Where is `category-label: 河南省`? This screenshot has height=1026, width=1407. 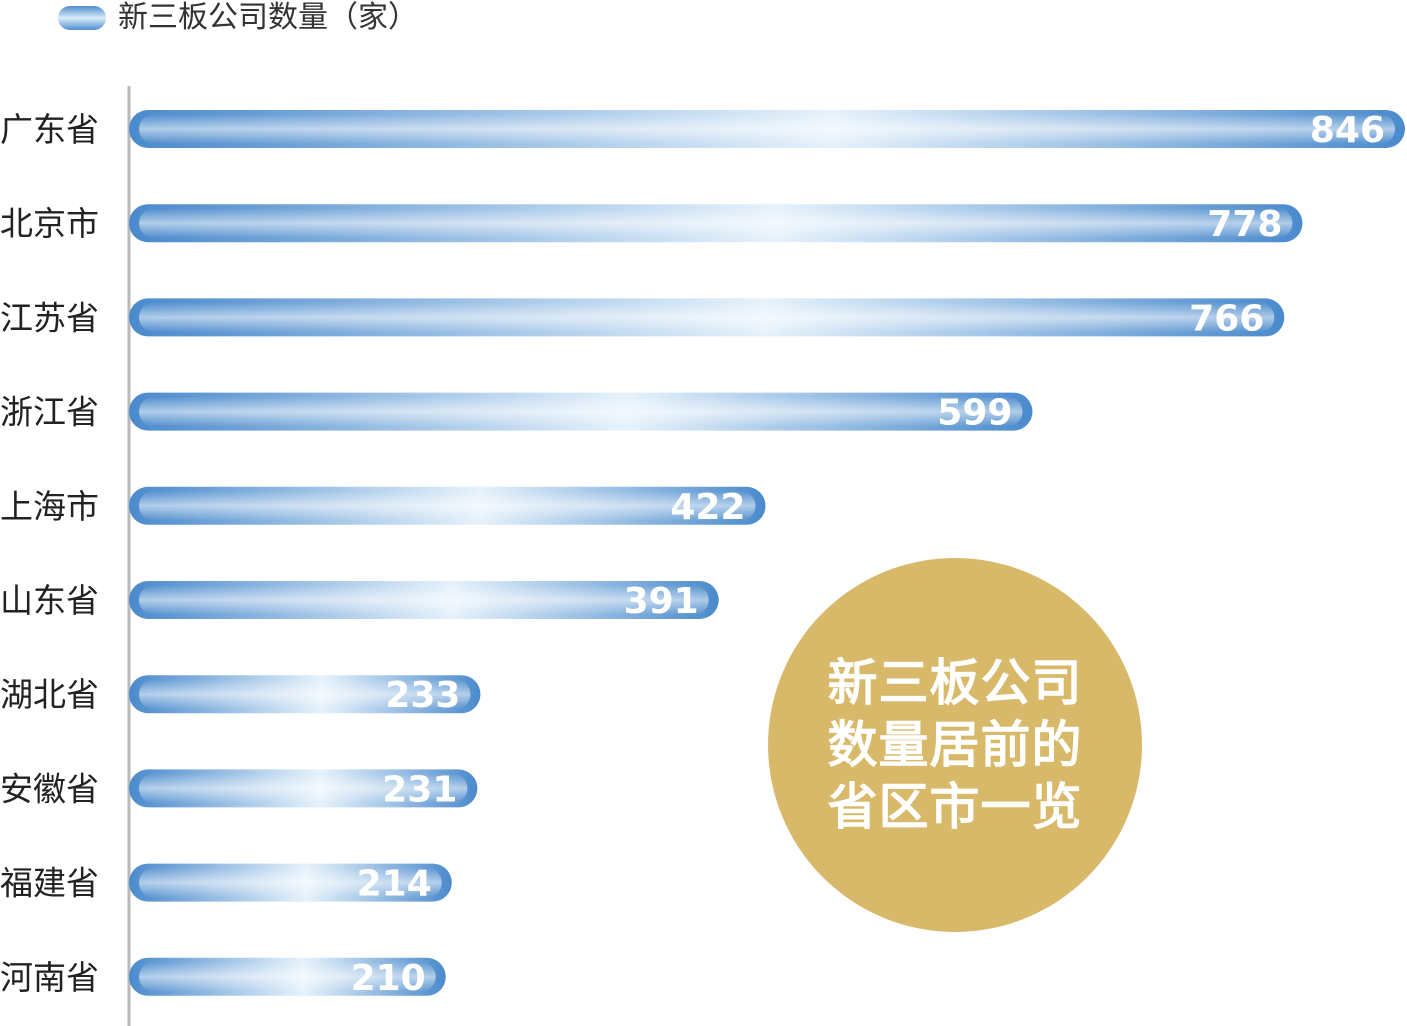
category-label: 河南省 is located at coordinates (49, 977).